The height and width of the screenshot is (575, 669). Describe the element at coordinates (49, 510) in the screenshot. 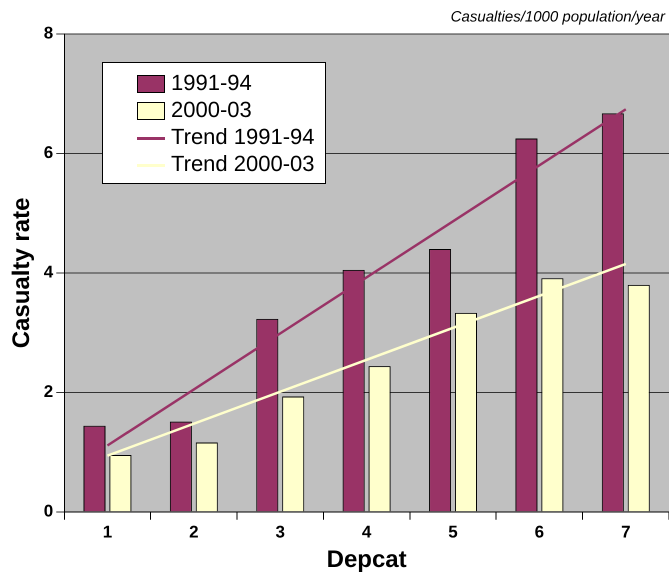

I see `y-tick-label: 0` at that location.